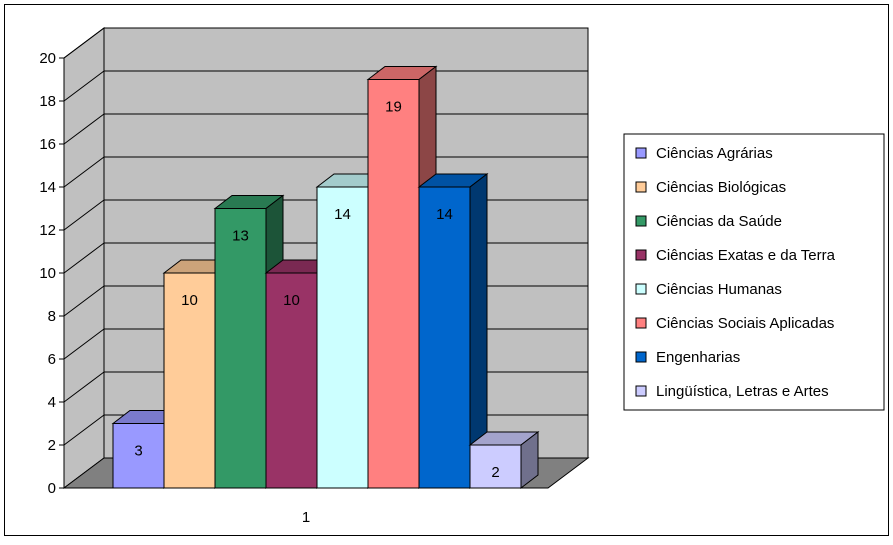 The image size is (893, 545). I want to click on x-category-label: 1, so click(306, 517).